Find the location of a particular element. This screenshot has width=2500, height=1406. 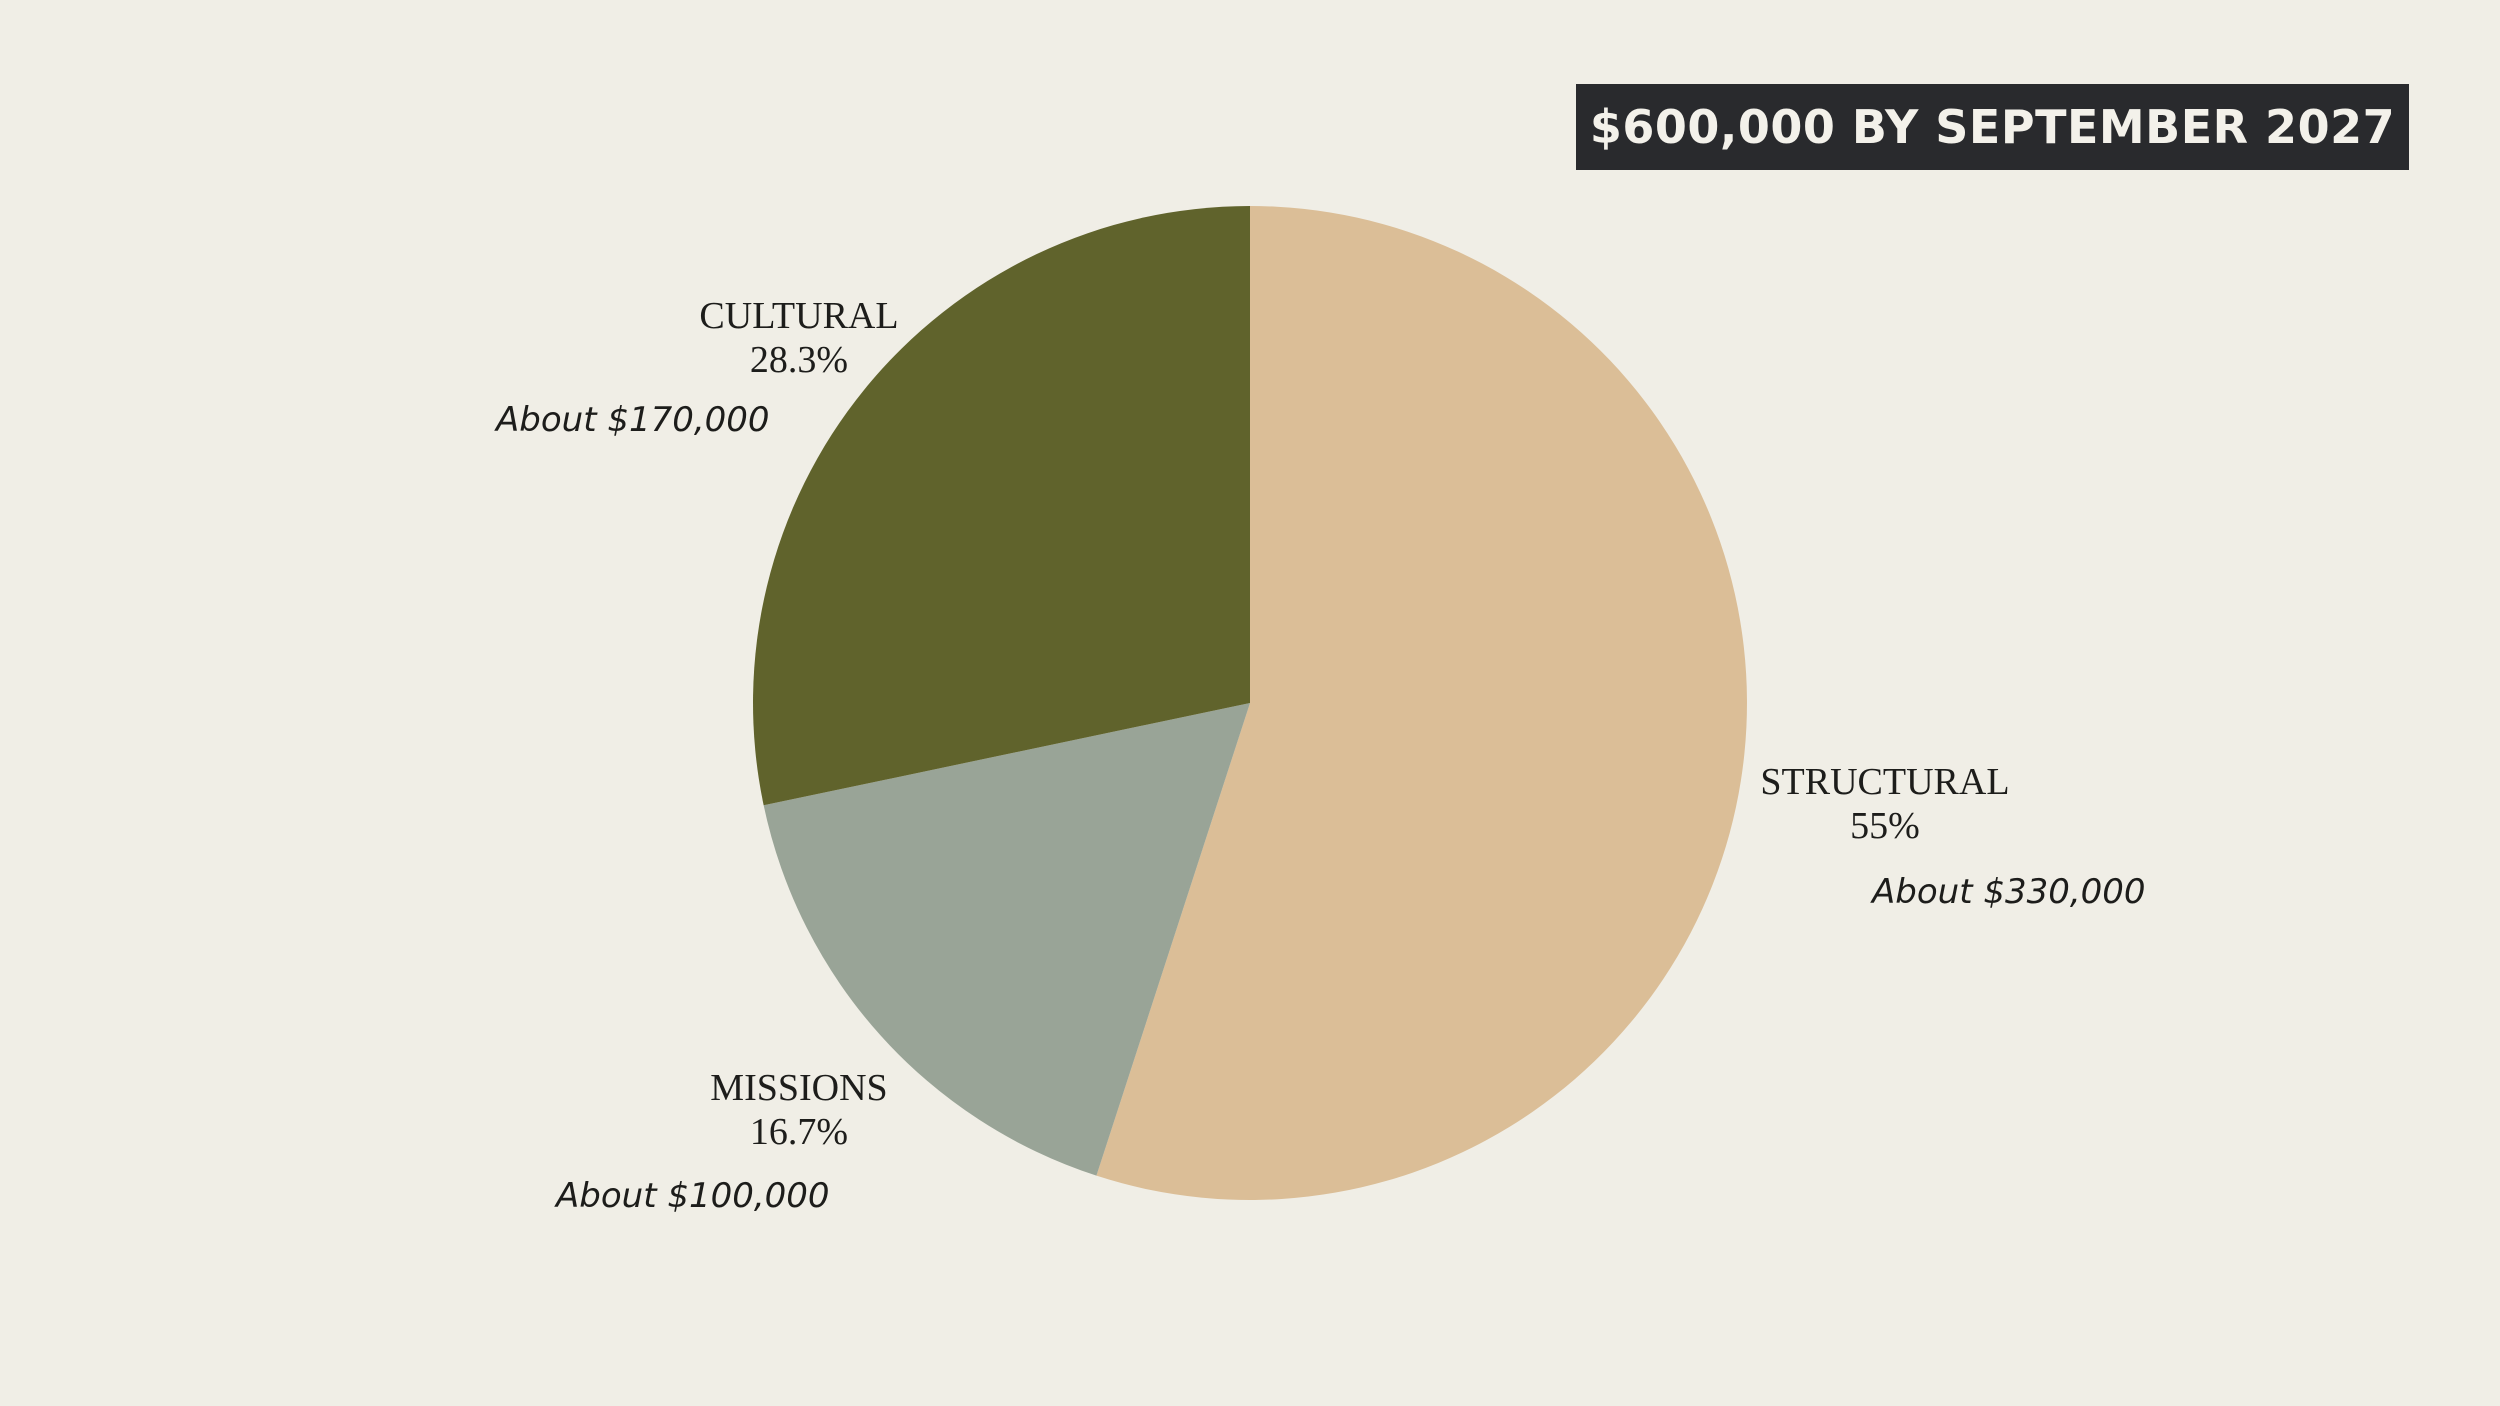

slice-label-missions: MISSIONS 16.7% is located at coordinates (799, 1110).